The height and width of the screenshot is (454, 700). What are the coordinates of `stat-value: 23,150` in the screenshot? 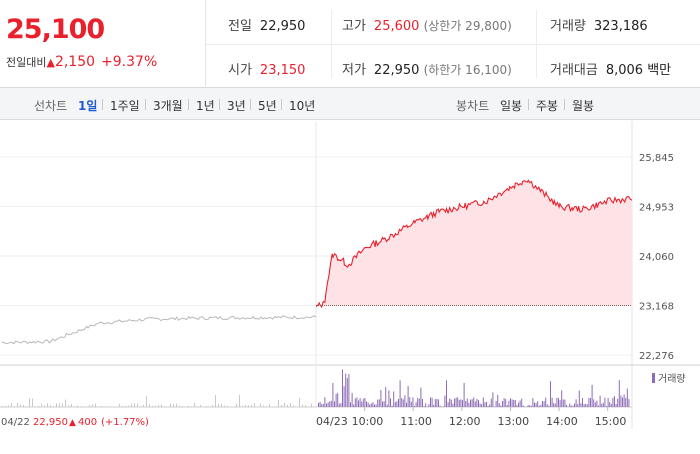 It's located at (283, 70).